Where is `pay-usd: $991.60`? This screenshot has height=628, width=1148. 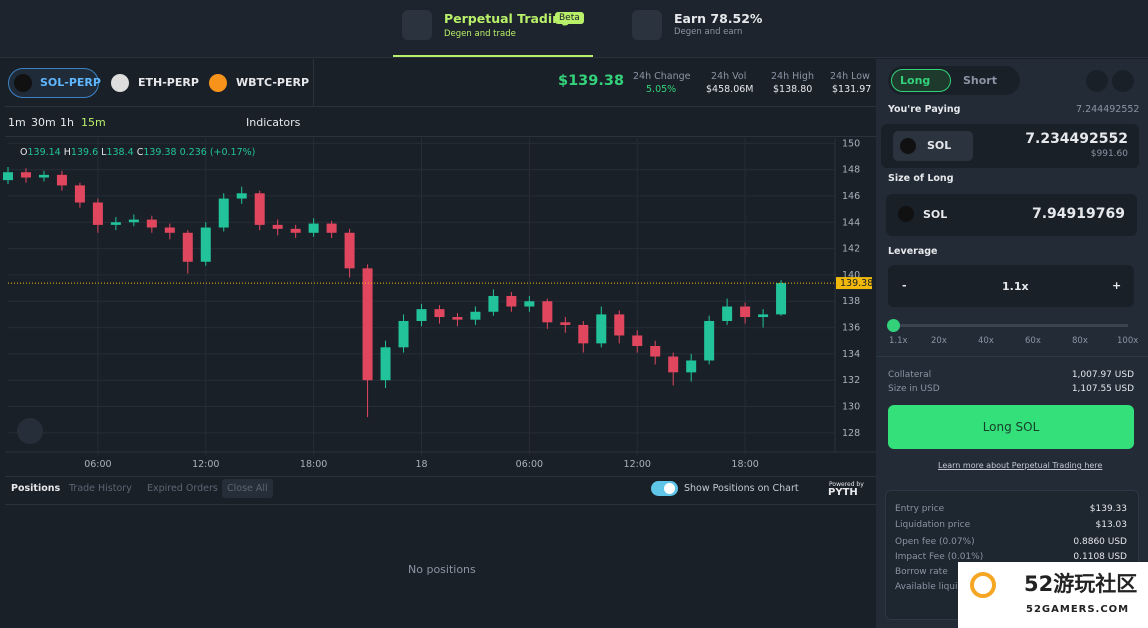
pay-usd: $991.60 is located at coordinates (1109, 154).